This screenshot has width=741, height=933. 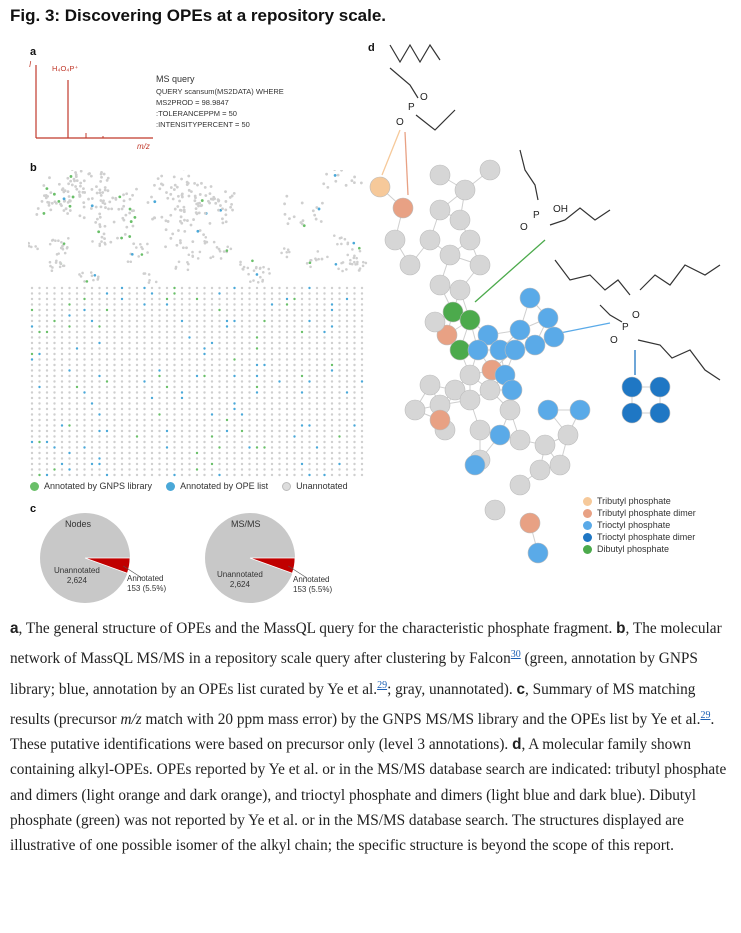 What do you see at coordinates (77, 575) in the screenshot?
I see `pie-unannotated-label: Unannotated 2,624` at bounding box center [77, 575].